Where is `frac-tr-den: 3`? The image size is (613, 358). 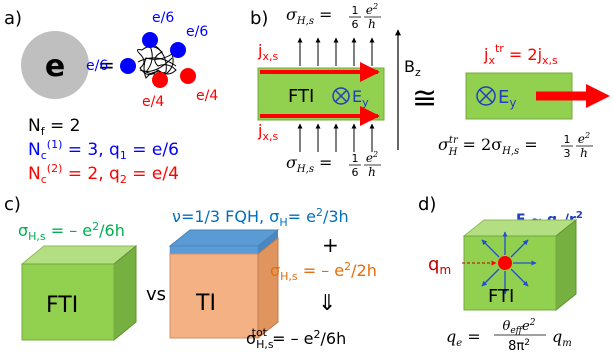
frac-tr-den: 3 is located at coordinates (567, 153).